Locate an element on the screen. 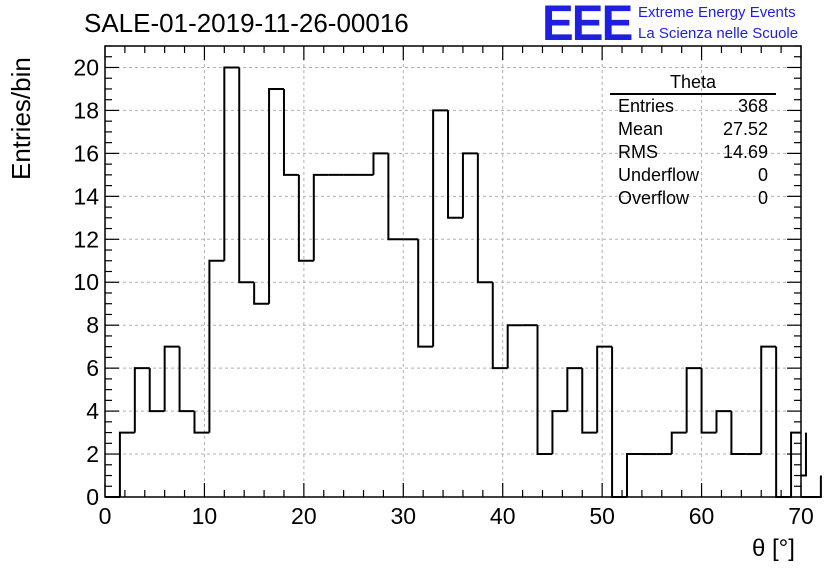 The width and height of the screenshot is (836, 572). y-axis-label: Entries/bin is located at coordinates (21, 118).